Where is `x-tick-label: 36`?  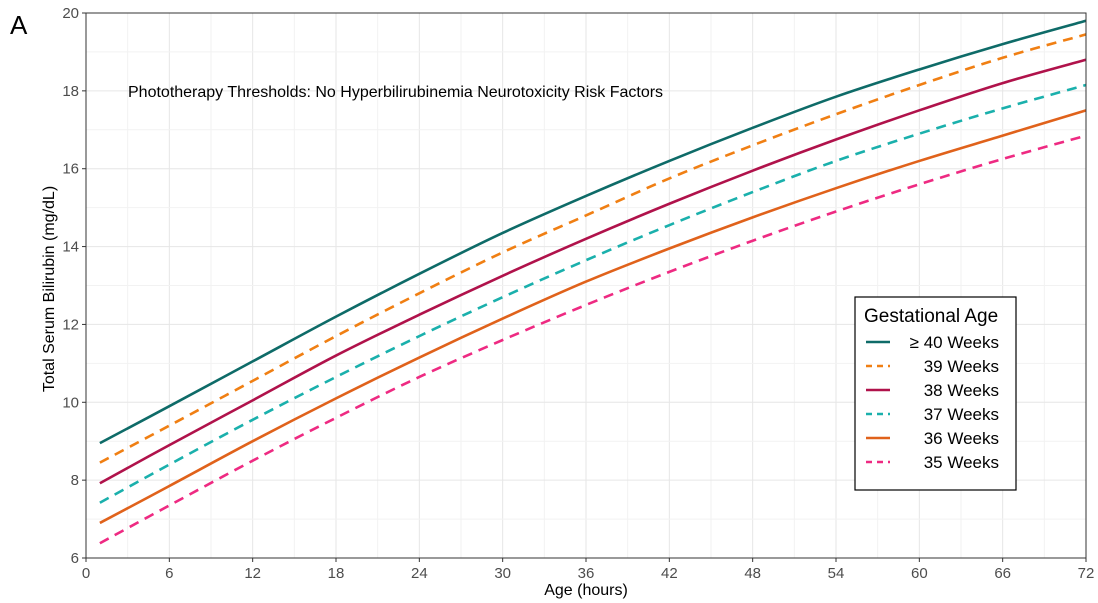 x-tick-label: 36 is located at coordinates (586, 573).